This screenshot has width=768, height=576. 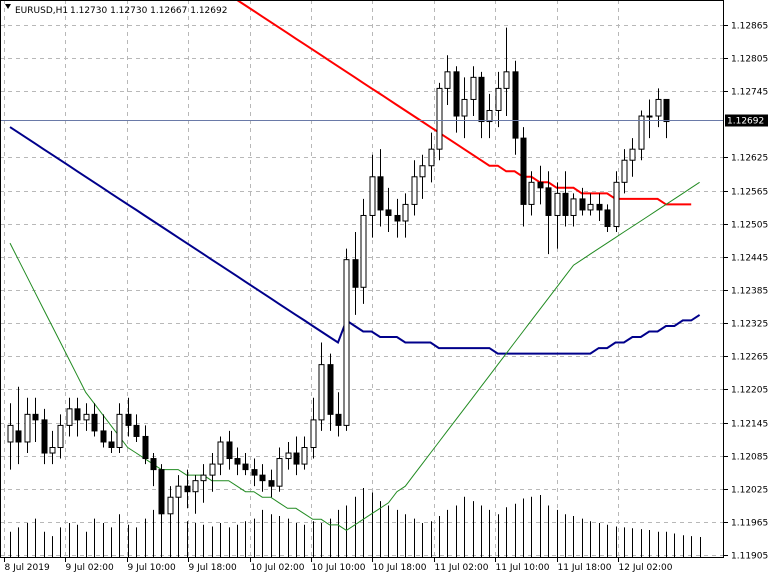 What do you see at coordinates (90, 568) in the screenshot?
I see `time-tick-label: 9 Jul 02:00` at bounding box center [90, 568].